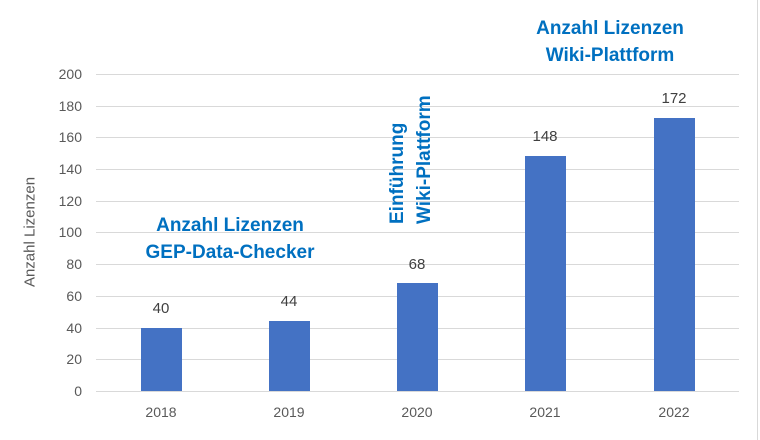  What do you see at coordinates (674, 412) in the screenshot?
I see `x-tick-2022: 2022` at bounding box center [674, 412].